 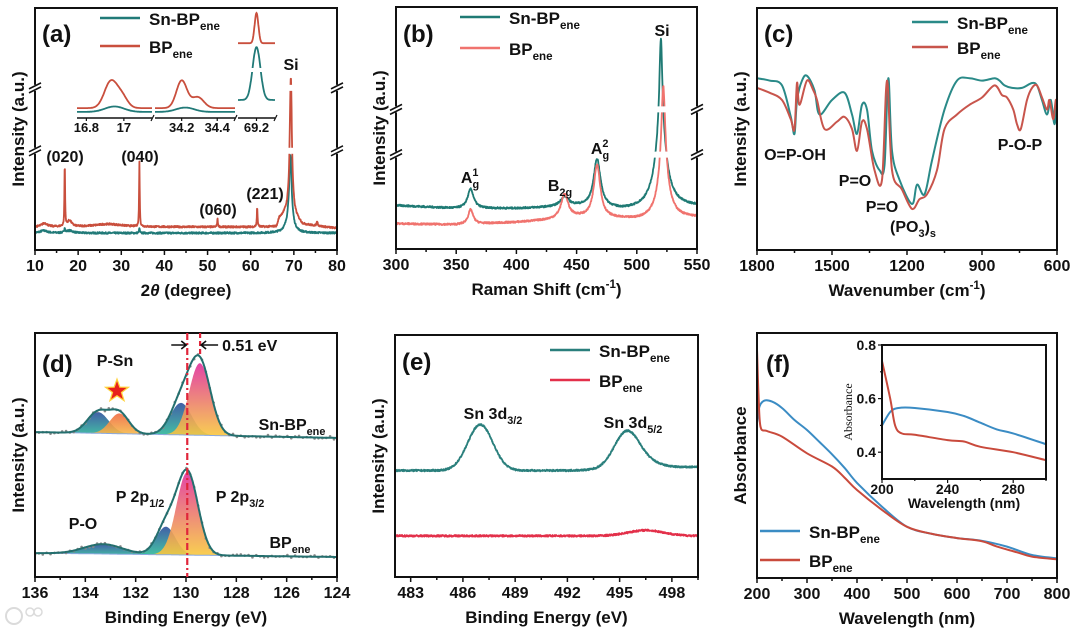 I want to click on peak-annotation-part: Si, so click(x=290, y=65).